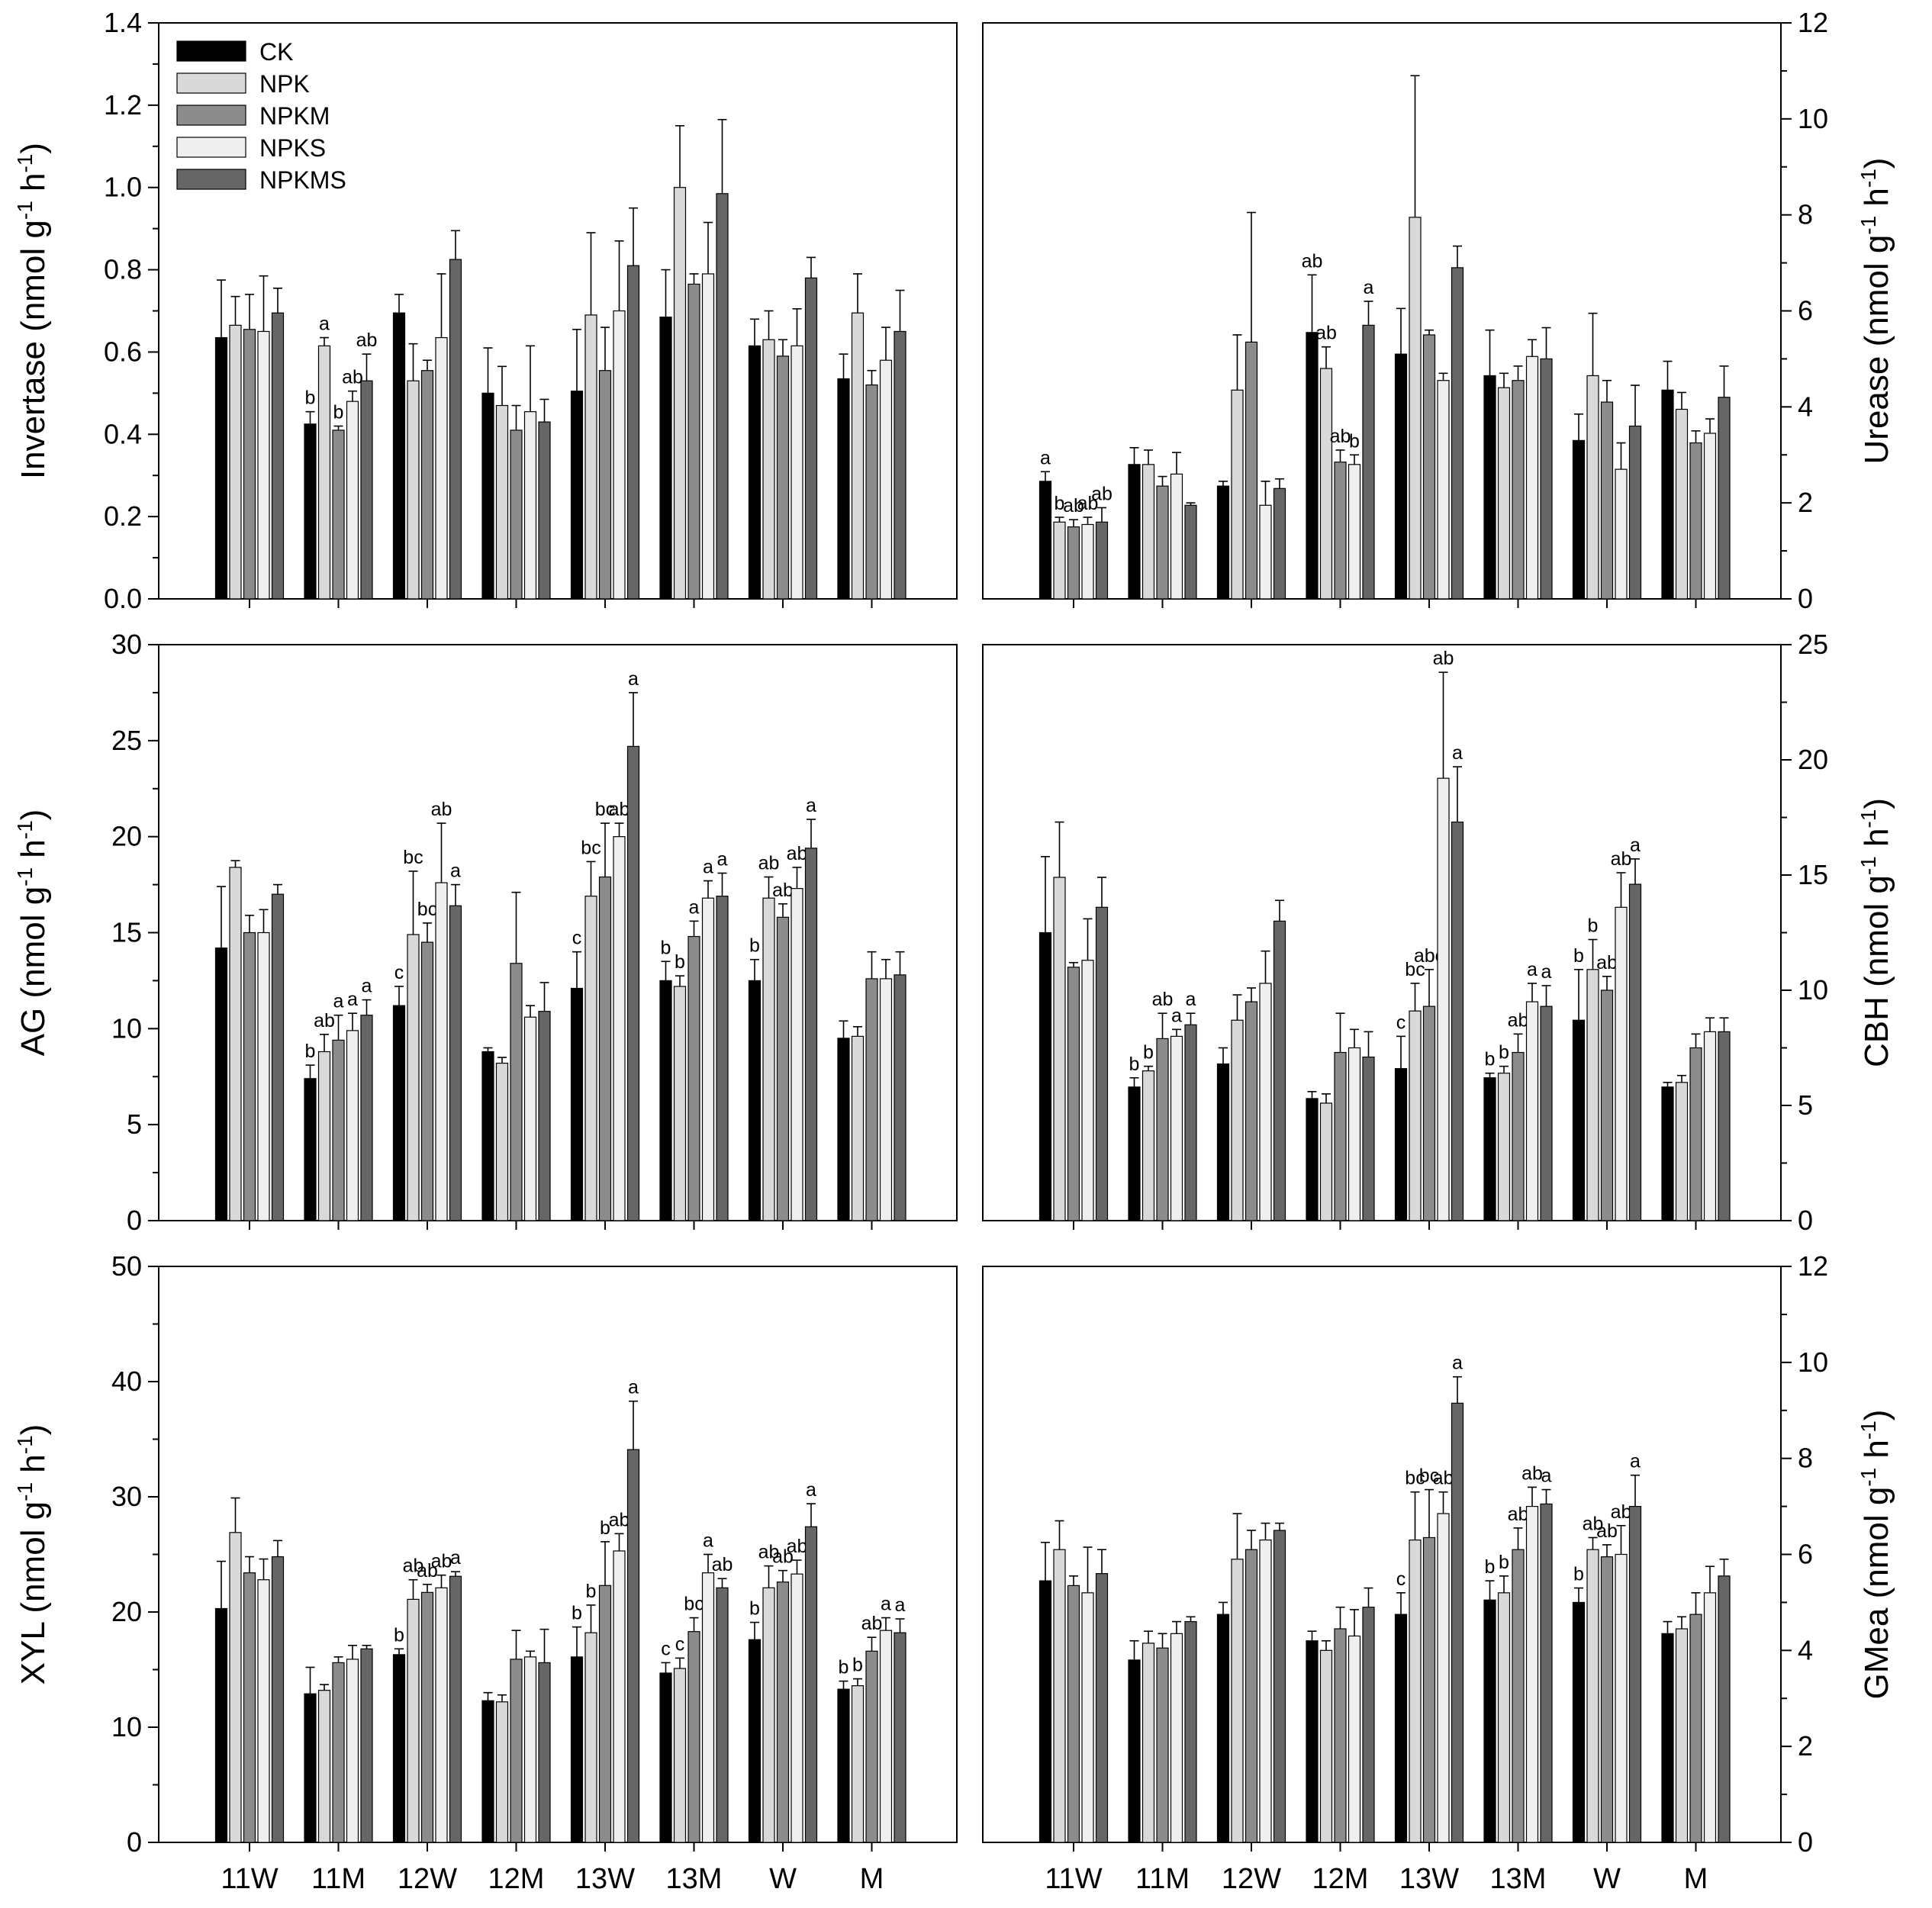  Describe the element at coordinates (1724, 498) in the screenshot. I see `bar-npkms-m` at that location.